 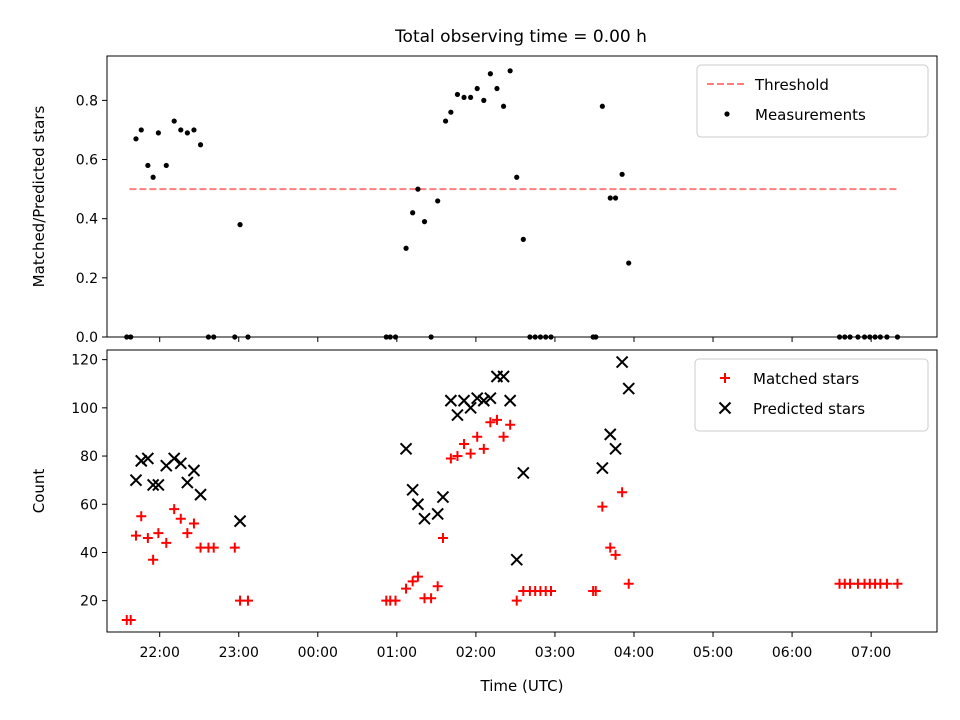 I want to click on x-tick-label: 06:00, so click(x=792, y=653).